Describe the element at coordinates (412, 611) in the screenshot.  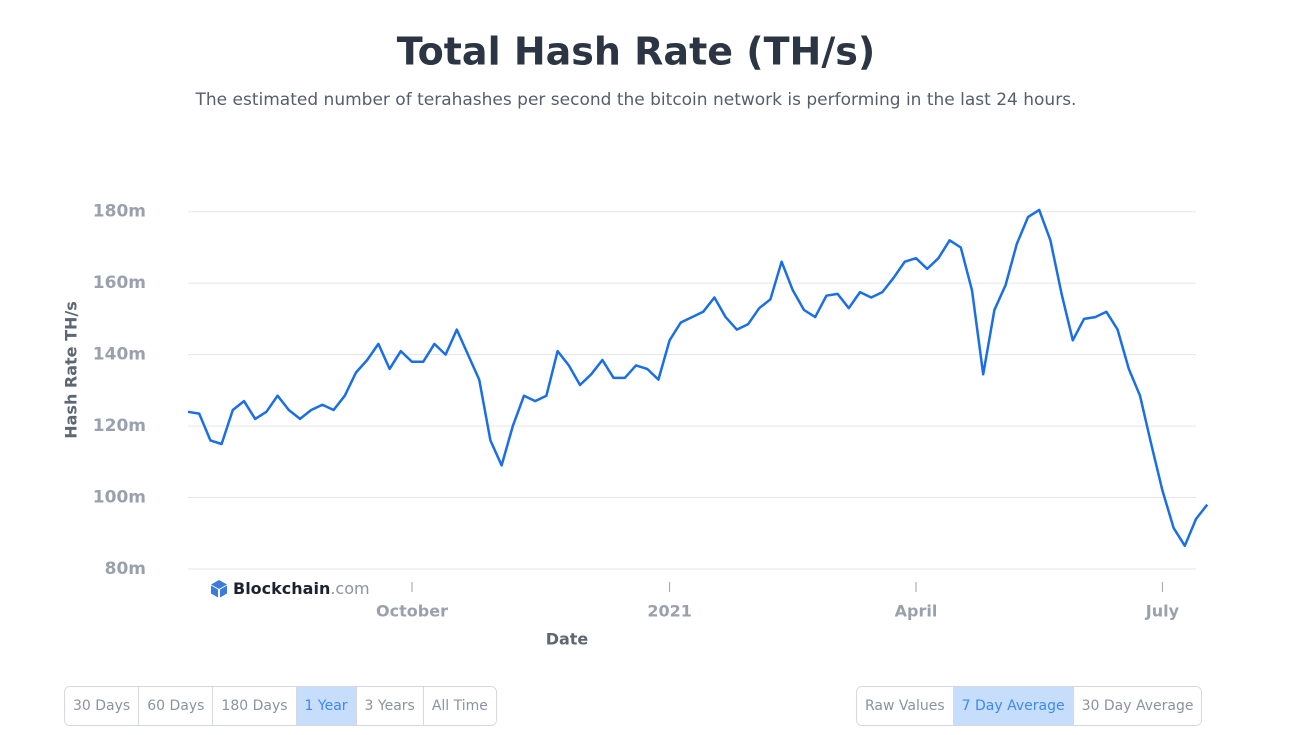
I see `x-tick-label: October` at that location.